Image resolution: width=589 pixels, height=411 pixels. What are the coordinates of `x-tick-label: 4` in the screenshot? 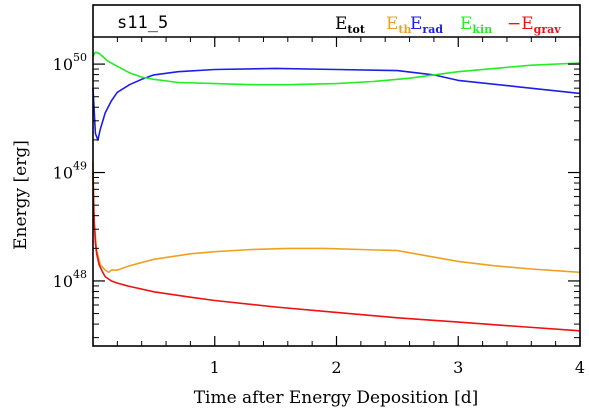 It's located at (580, 367).